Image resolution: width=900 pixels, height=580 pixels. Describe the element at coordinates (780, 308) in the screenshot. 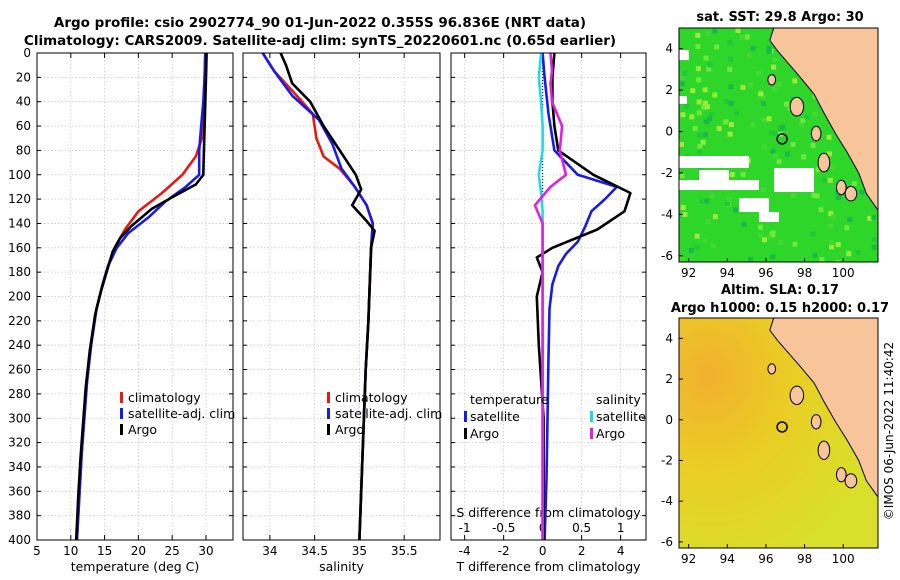

I see `sla-map-title-line-2: Argo h1000: 0.15 h2000: 0.17` at that location.